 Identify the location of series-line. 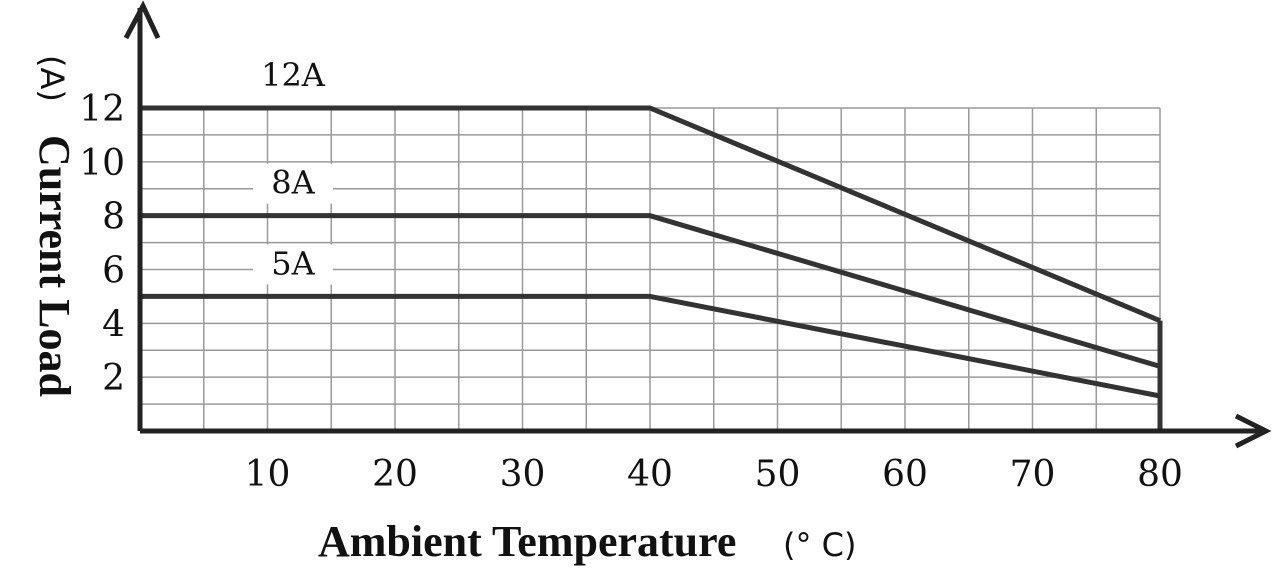
(650, 346).